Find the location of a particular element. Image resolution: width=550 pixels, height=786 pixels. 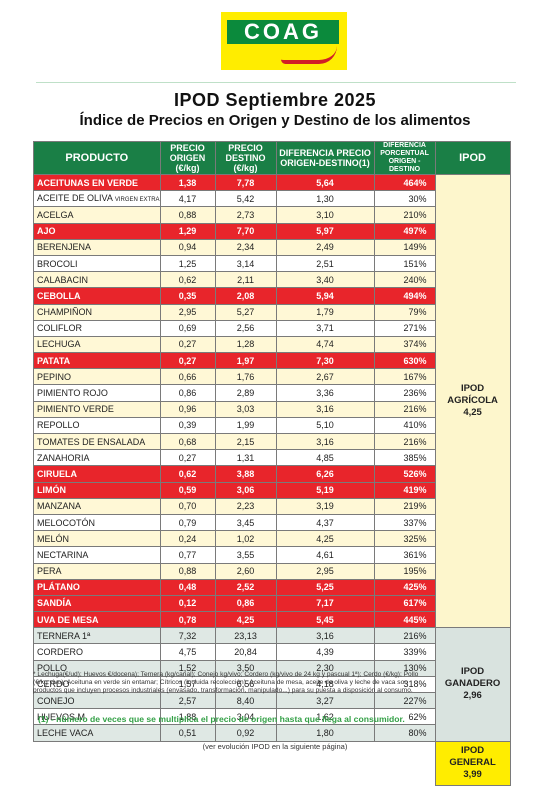

ipod-agricola-line1: IPOD is located at coordinates (472, 389).